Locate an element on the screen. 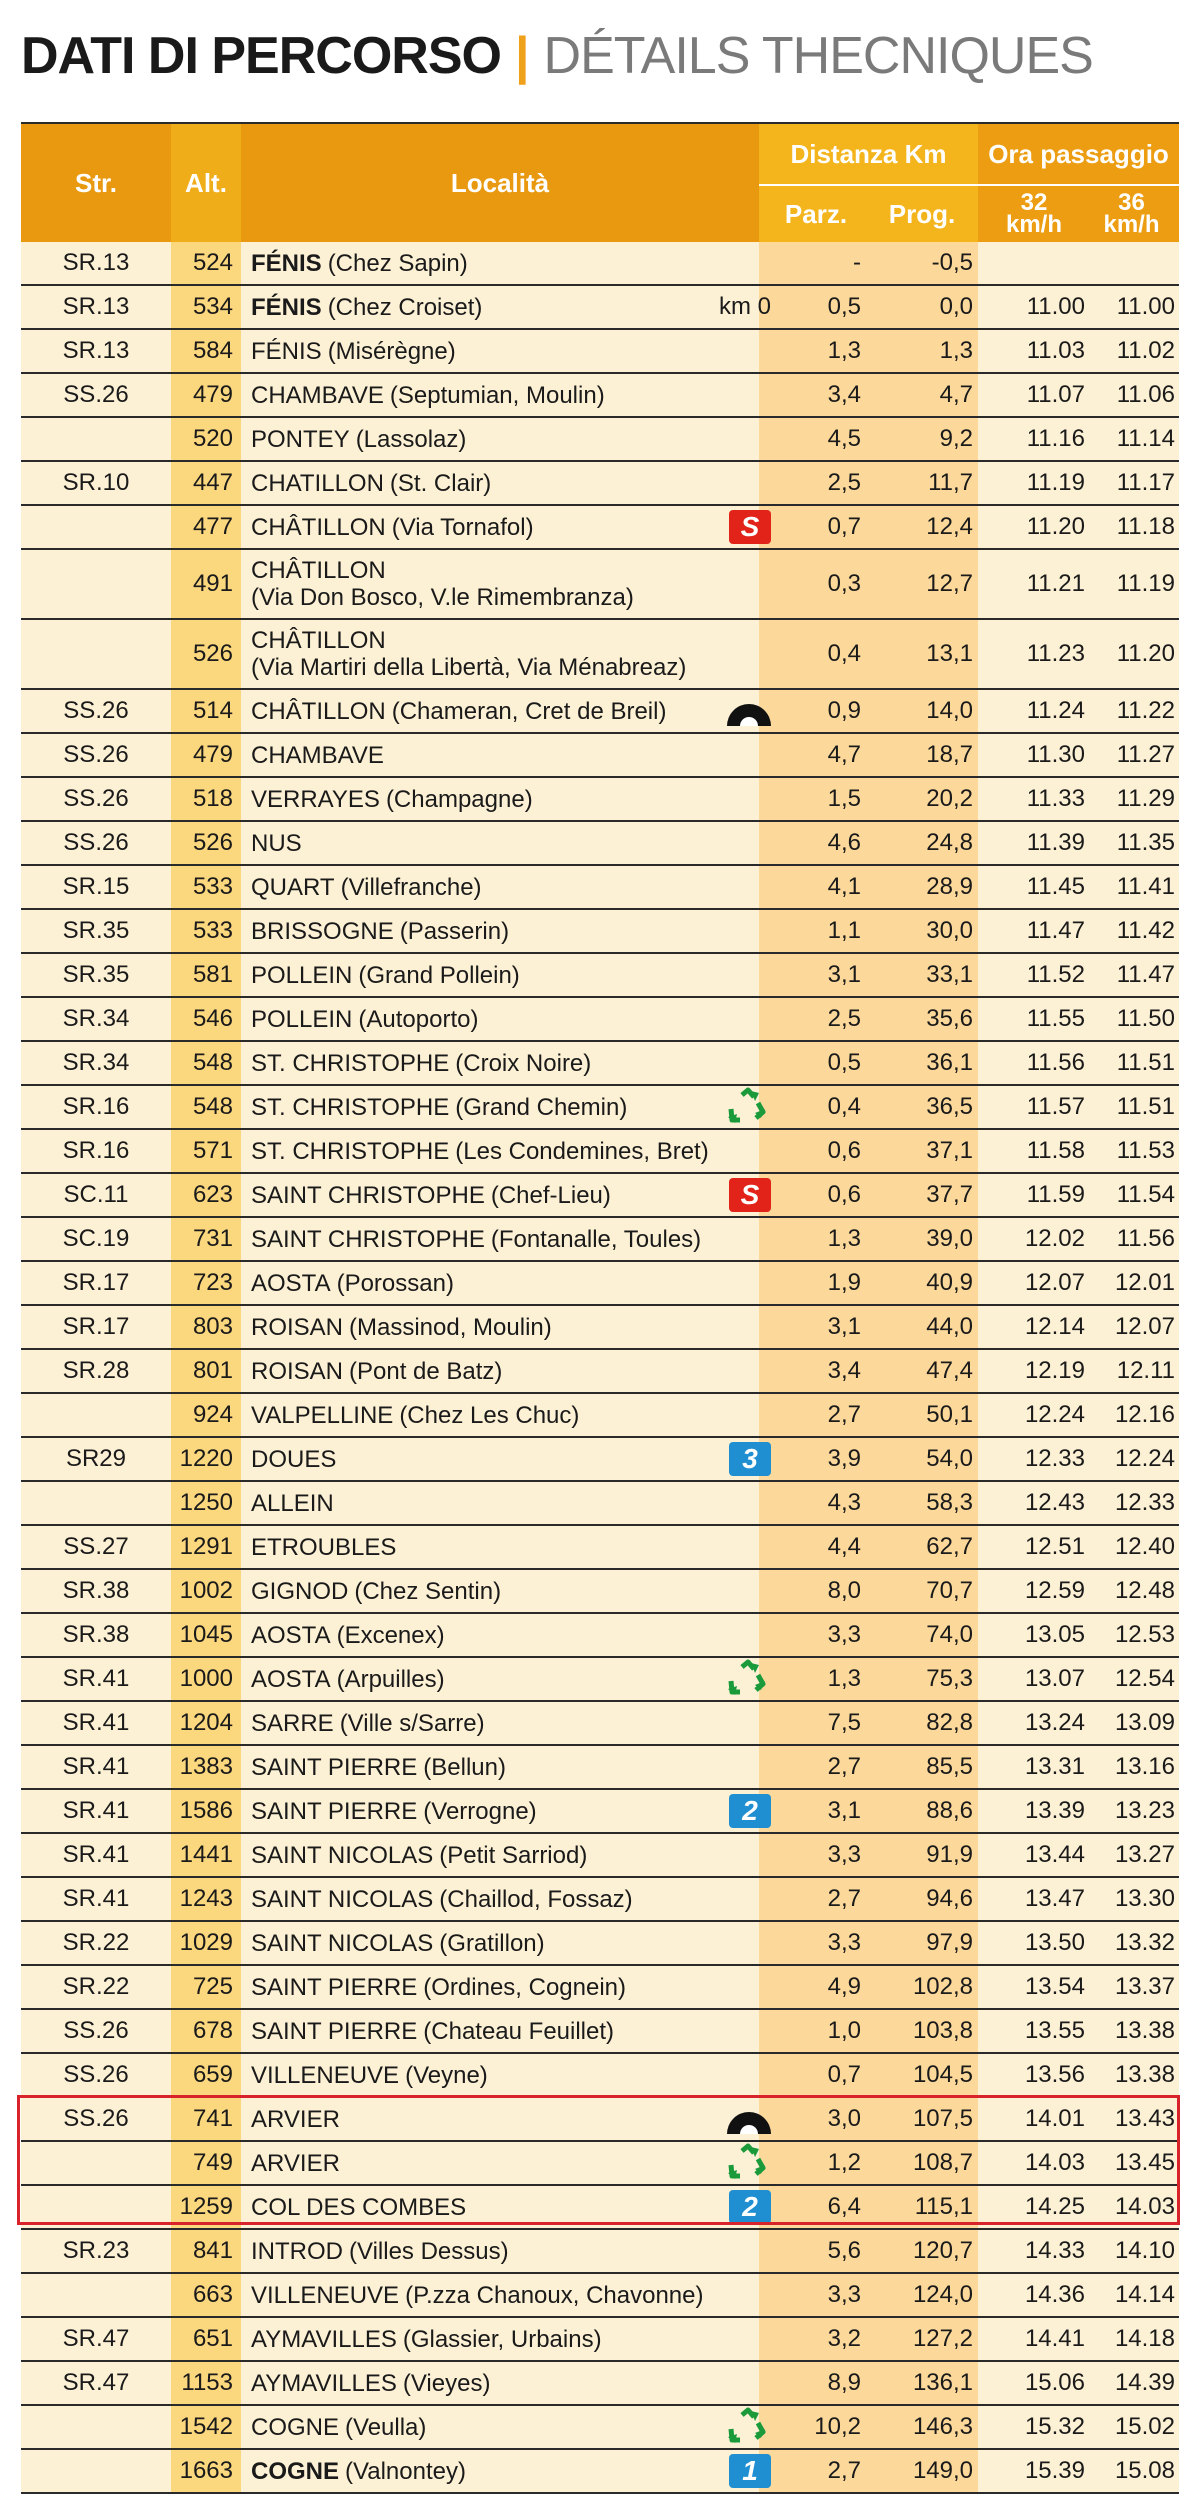  altitude: 526 is located at coordinates (206, 654).